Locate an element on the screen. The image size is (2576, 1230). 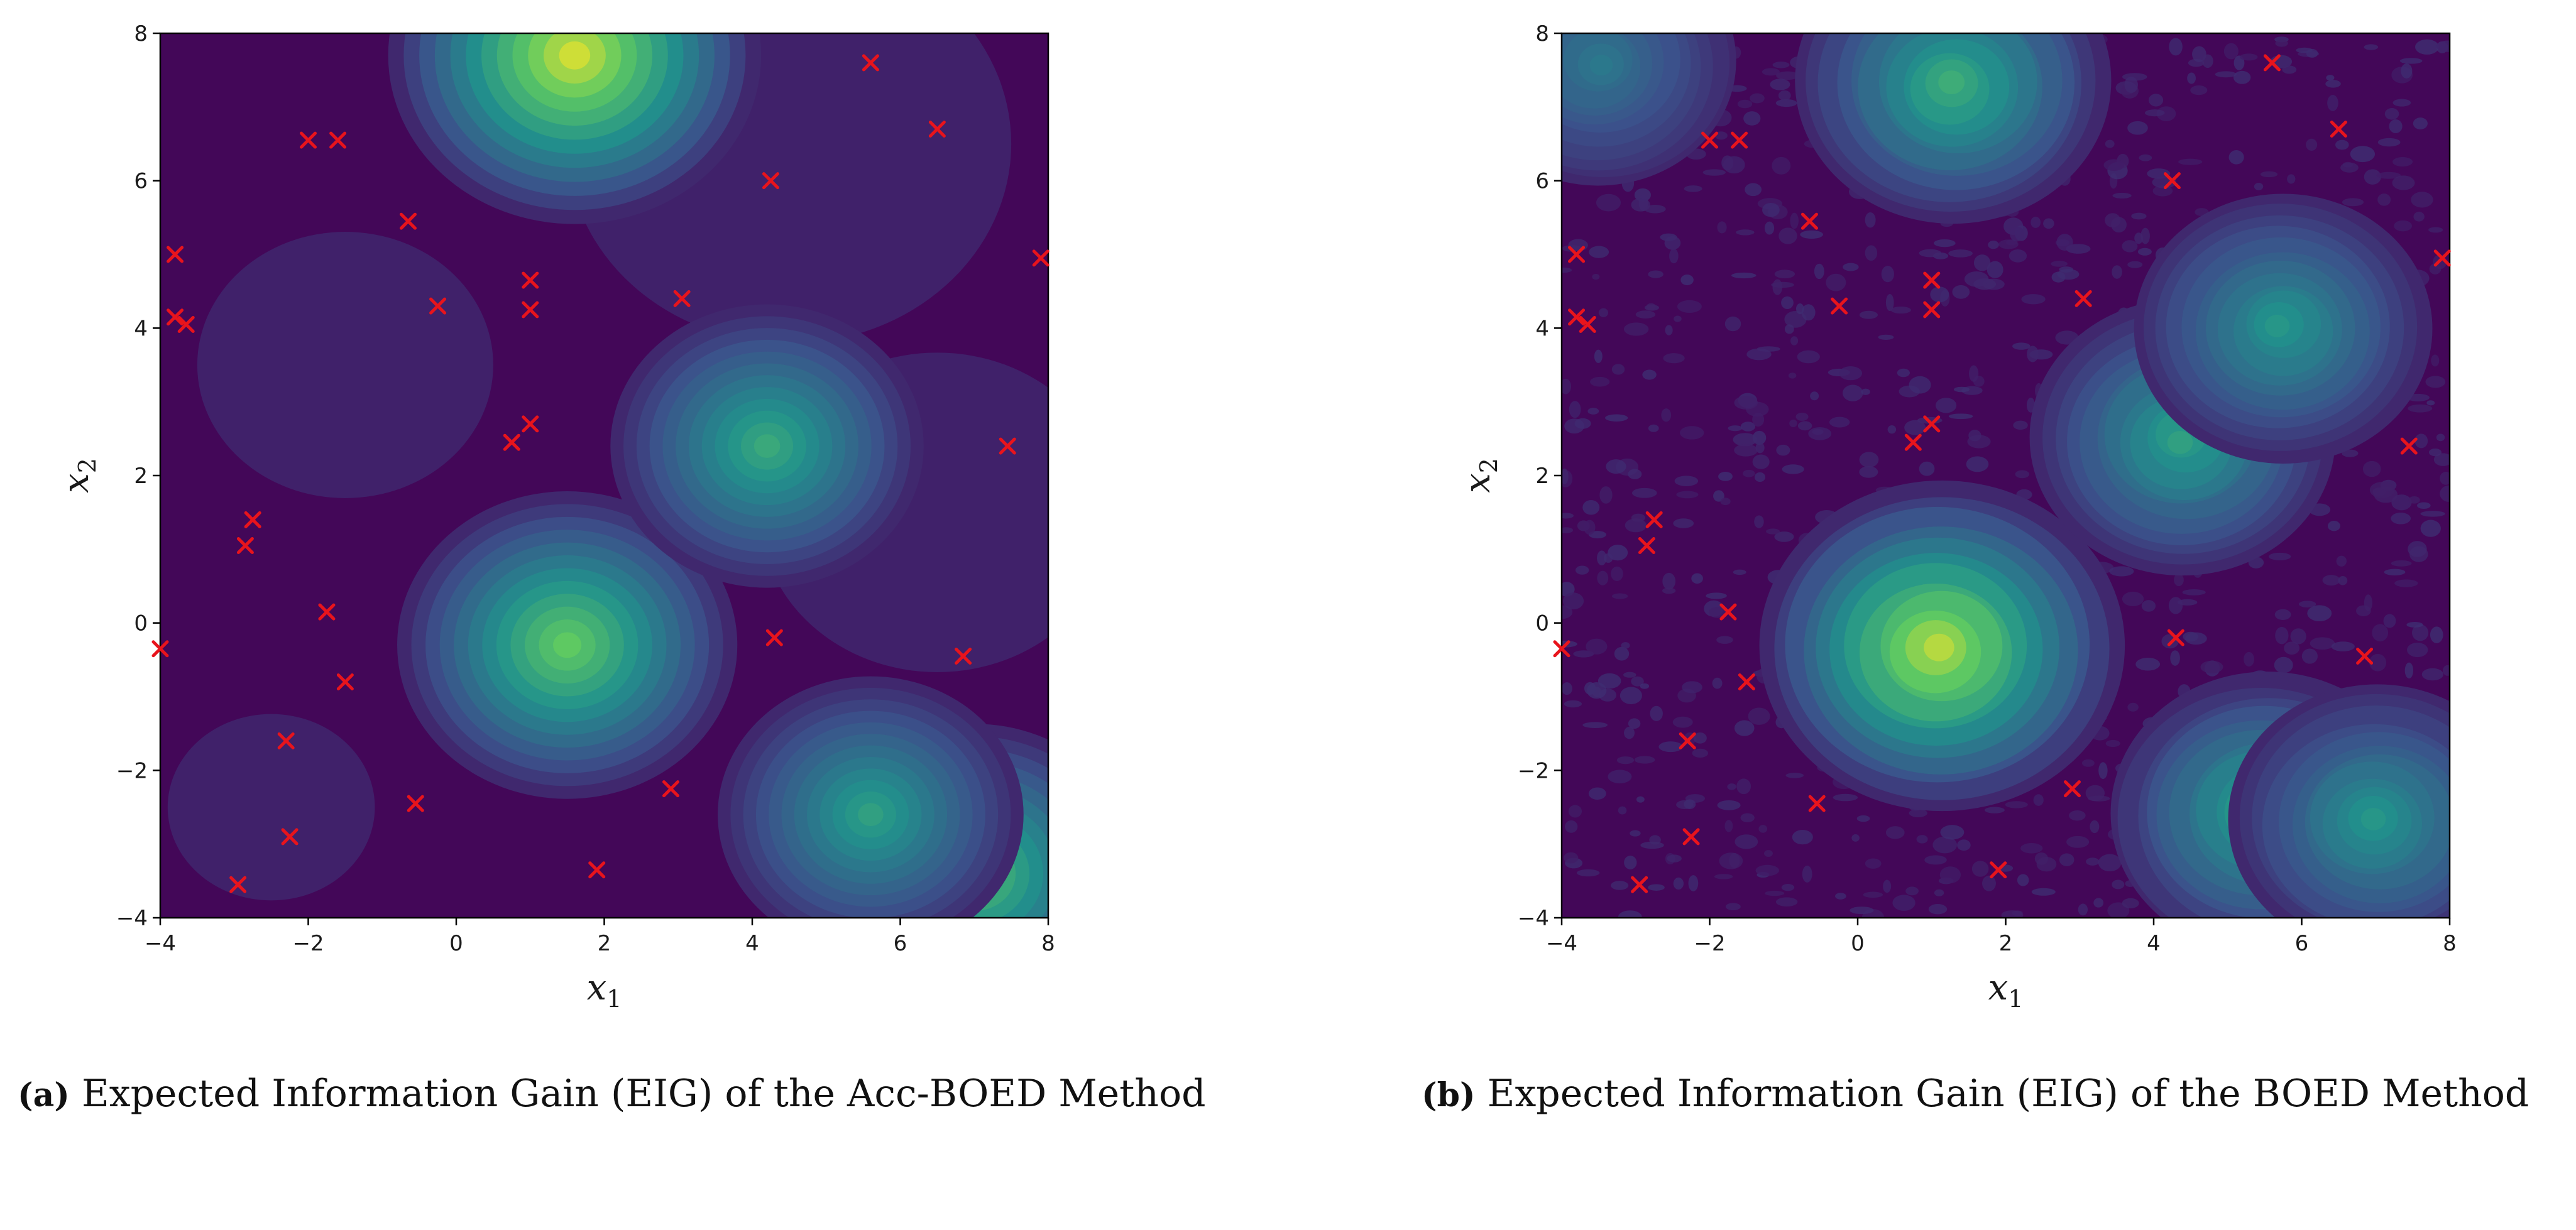
x-tick-label: 2 is located at coordinates (604, 943).